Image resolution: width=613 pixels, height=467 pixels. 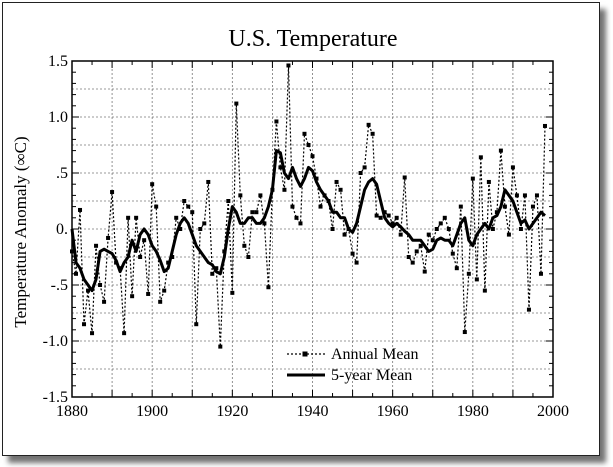 I want to click on y-tick-label: 0., so click(x=62, y=229).